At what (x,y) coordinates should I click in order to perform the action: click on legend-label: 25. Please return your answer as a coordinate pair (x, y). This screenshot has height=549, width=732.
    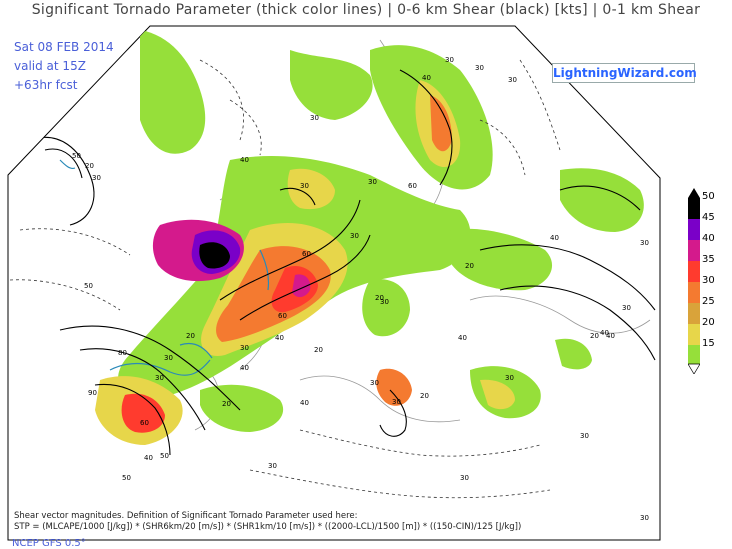
    Looking at the image, I should click on (708, 301).